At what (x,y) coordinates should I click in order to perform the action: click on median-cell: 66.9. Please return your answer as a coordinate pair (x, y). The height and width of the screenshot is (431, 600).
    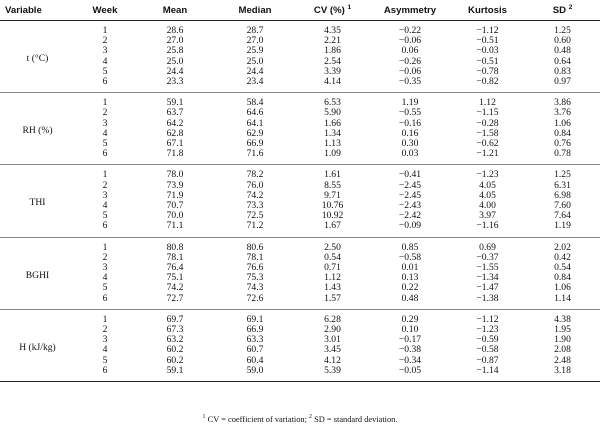
    Looking at the image, I should click on (255, 144).